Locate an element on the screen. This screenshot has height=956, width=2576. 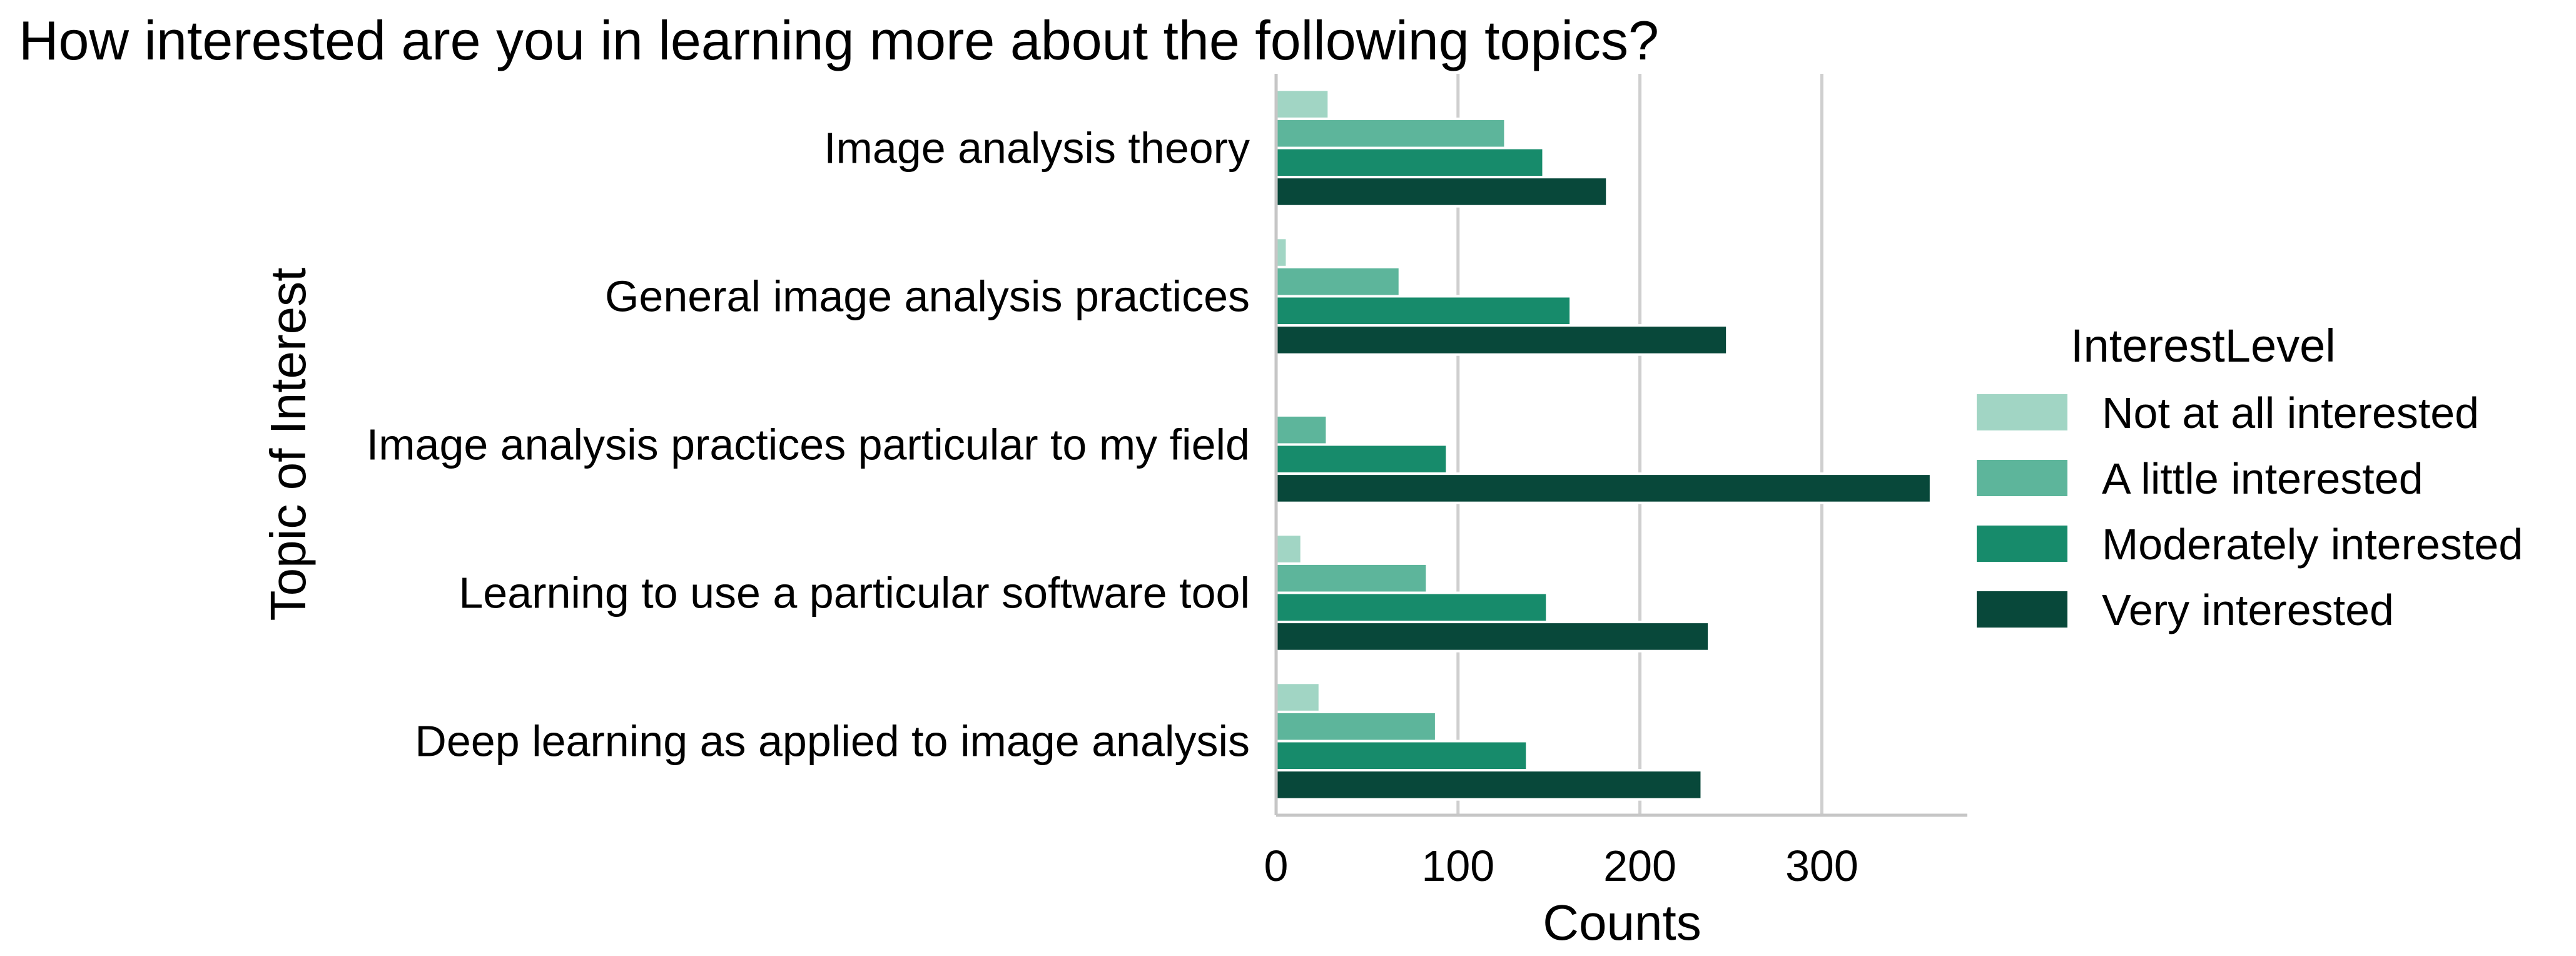
legend-label: Very interested is located at coordinates (2248, 610).